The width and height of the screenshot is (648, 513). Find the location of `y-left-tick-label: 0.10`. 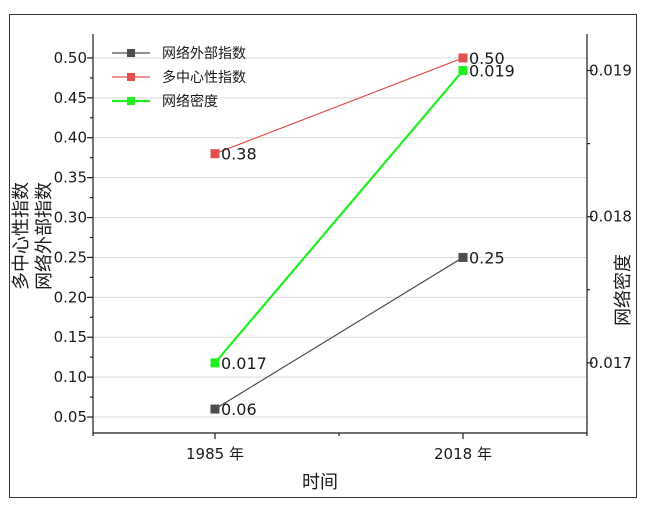

y-left-tick-label: 0.10 is located at coordinates (70, 377).